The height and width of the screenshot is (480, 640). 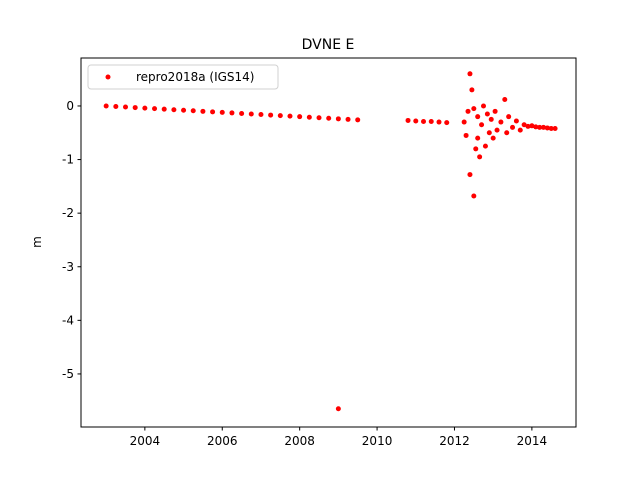 What do you see at coordinates (454, 441) in the screenshot?
I see `x-tick-label: 2012` at bounding box center [454, 441].